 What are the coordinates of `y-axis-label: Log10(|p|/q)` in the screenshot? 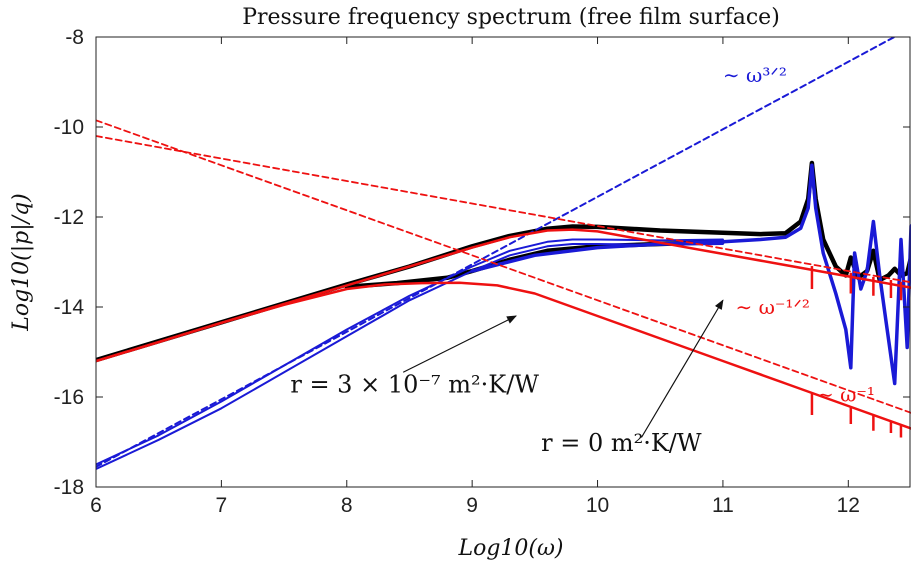 It's located at (21, 262).